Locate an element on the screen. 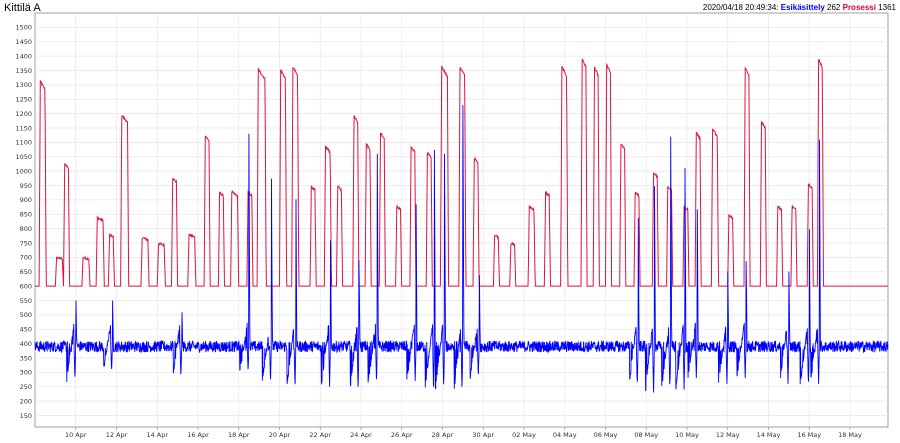  x-tick-label: 12 May is located at coordinates (728, 435).